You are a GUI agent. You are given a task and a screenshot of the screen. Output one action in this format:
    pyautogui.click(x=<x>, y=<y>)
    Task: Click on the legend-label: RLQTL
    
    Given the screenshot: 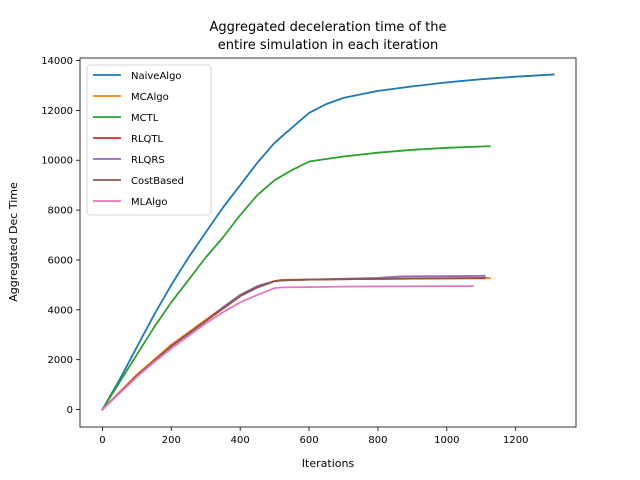 What is the action you would take?
    pyautogui.click(x=147, y=139)
    